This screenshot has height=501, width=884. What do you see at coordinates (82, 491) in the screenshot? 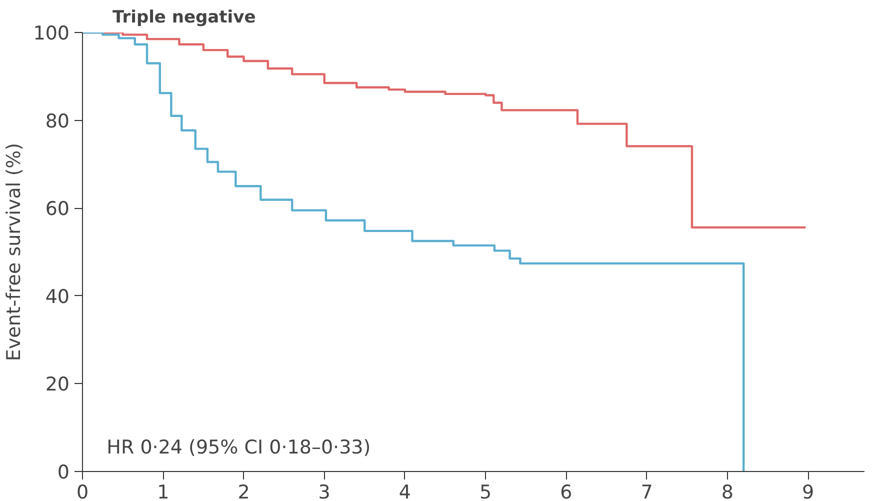
I see `x-tick-label: 0` at bounding box center [82, 491].